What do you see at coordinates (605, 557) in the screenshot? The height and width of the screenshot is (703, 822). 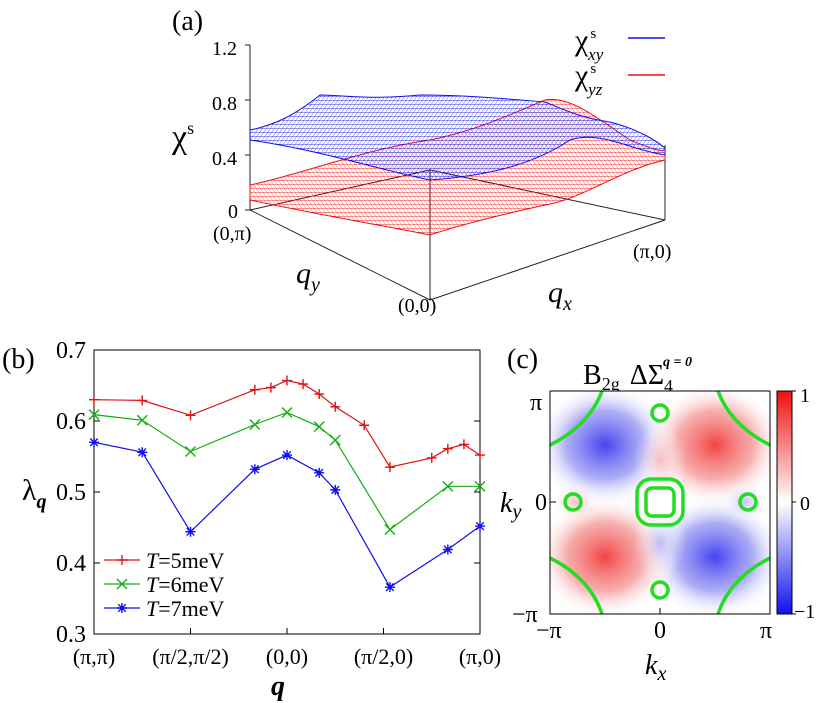 I see `heatmap-ticks` at bounding box center [605, 557].